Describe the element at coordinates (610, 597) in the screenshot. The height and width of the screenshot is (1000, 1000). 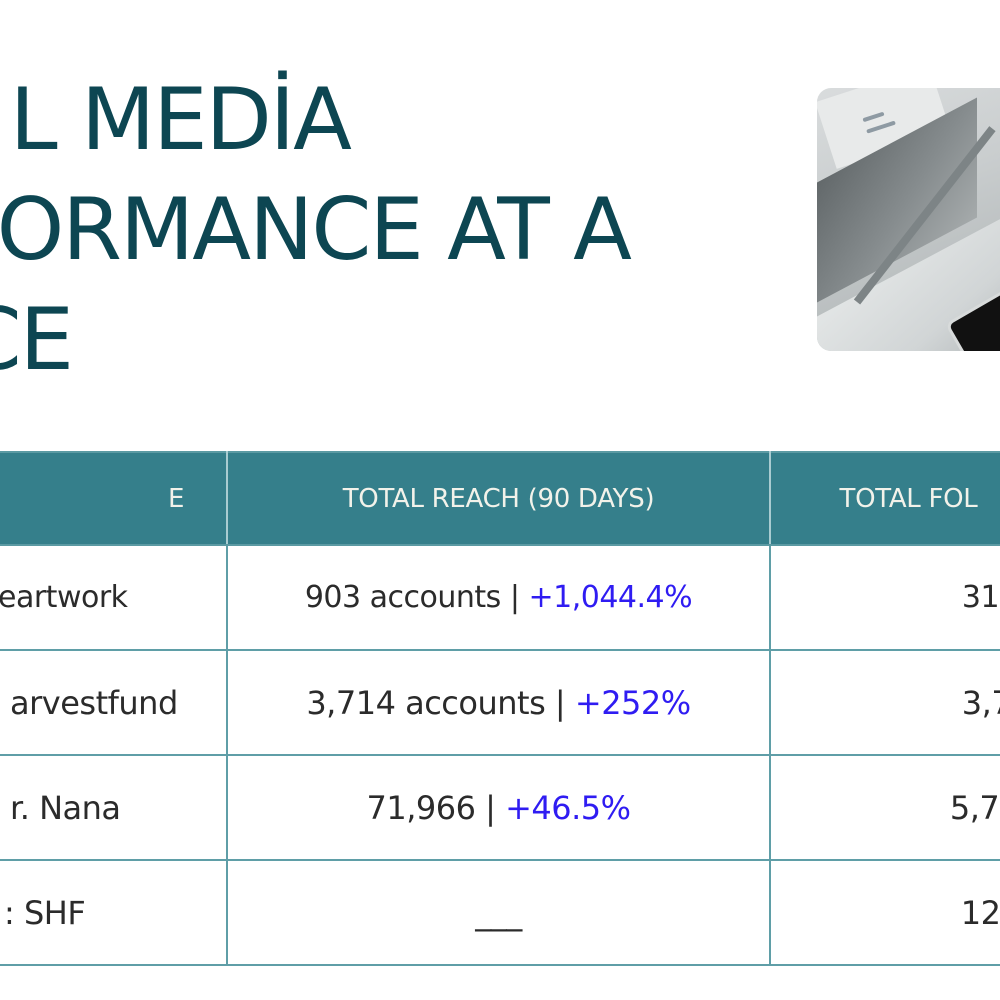
I see `reach-change: +1,044.4%` at that location.